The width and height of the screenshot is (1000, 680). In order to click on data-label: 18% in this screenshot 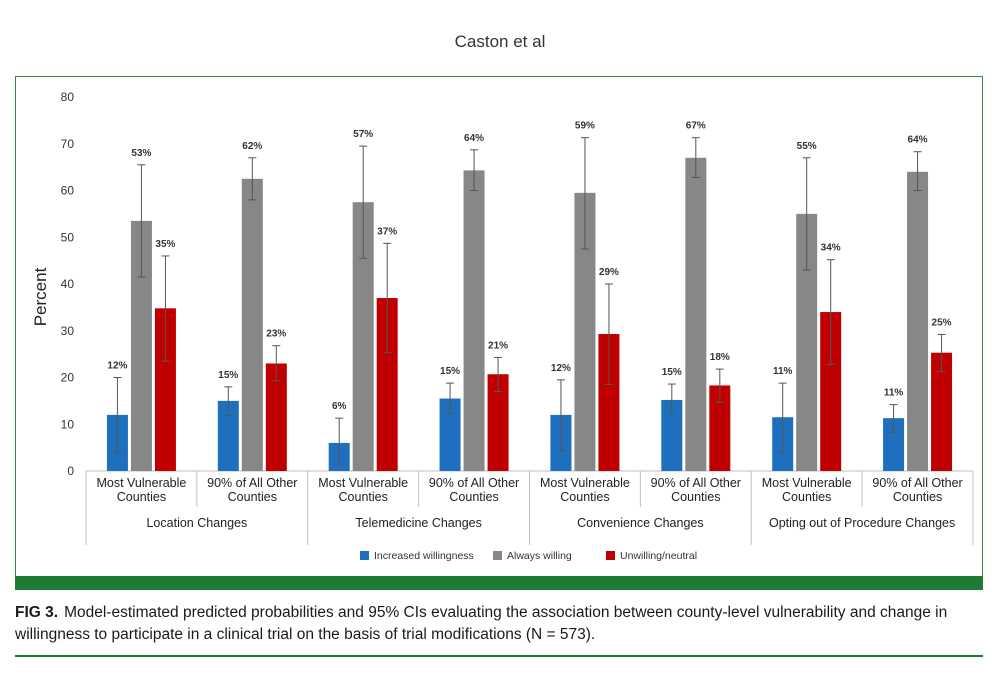, I will do `click(720, 357)`.